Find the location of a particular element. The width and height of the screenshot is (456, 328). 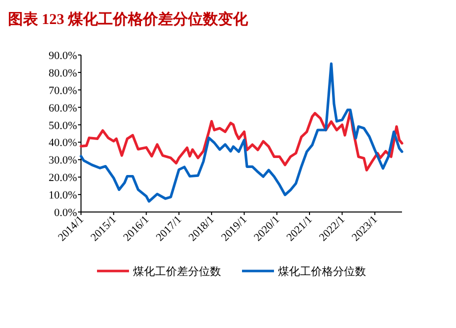

y-tick-label: 50.0% is located at coordinates (62, 126).